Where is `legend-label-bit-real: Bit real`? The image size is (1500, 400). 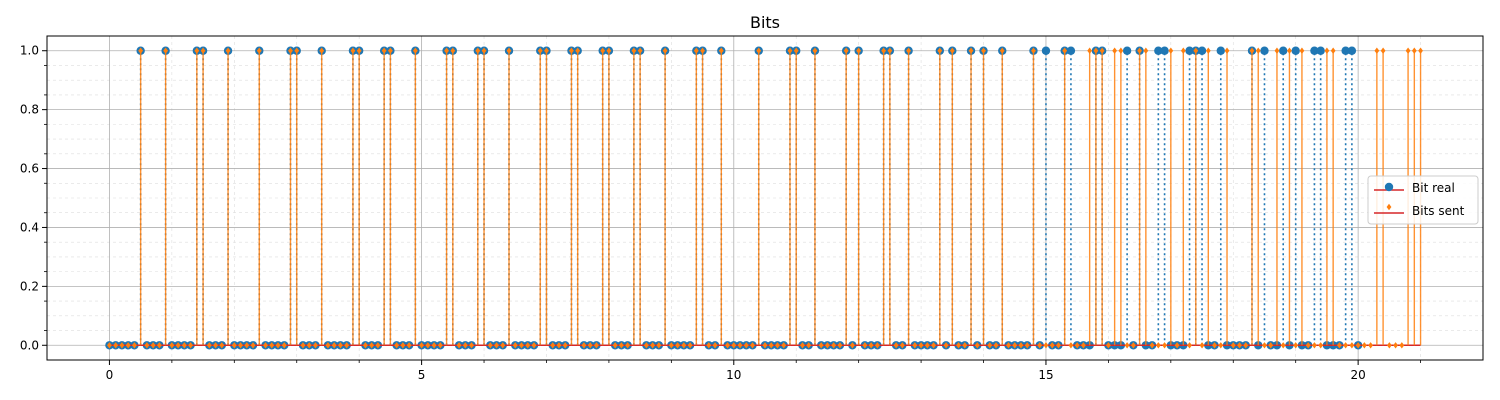
legend-label-bit-real: Bit real is located at coordinates (1433, 188).